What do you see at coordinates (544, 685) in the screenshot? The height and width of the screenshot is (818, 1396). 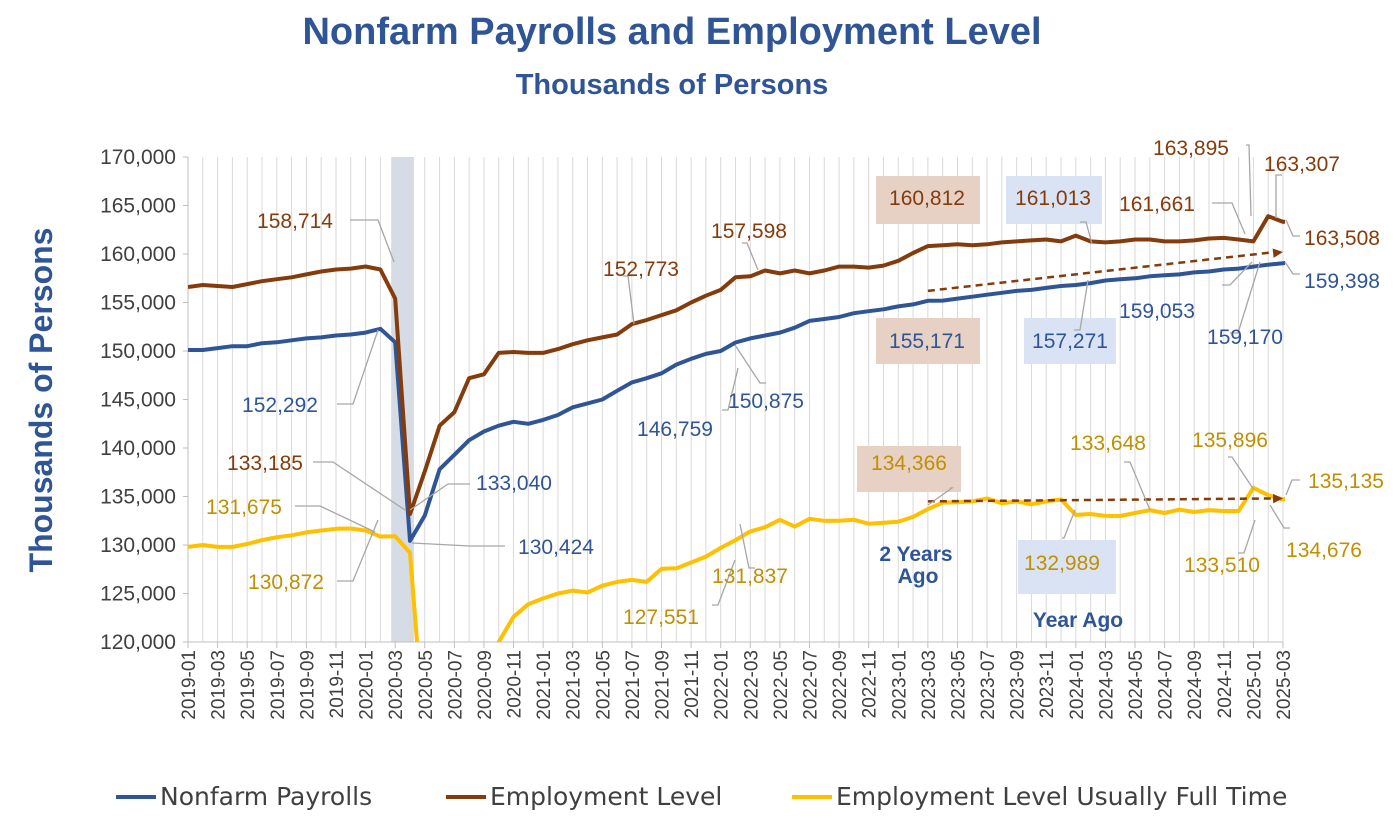 I see `x-tick-label: 2021-01` at bounding box center [544, 685].